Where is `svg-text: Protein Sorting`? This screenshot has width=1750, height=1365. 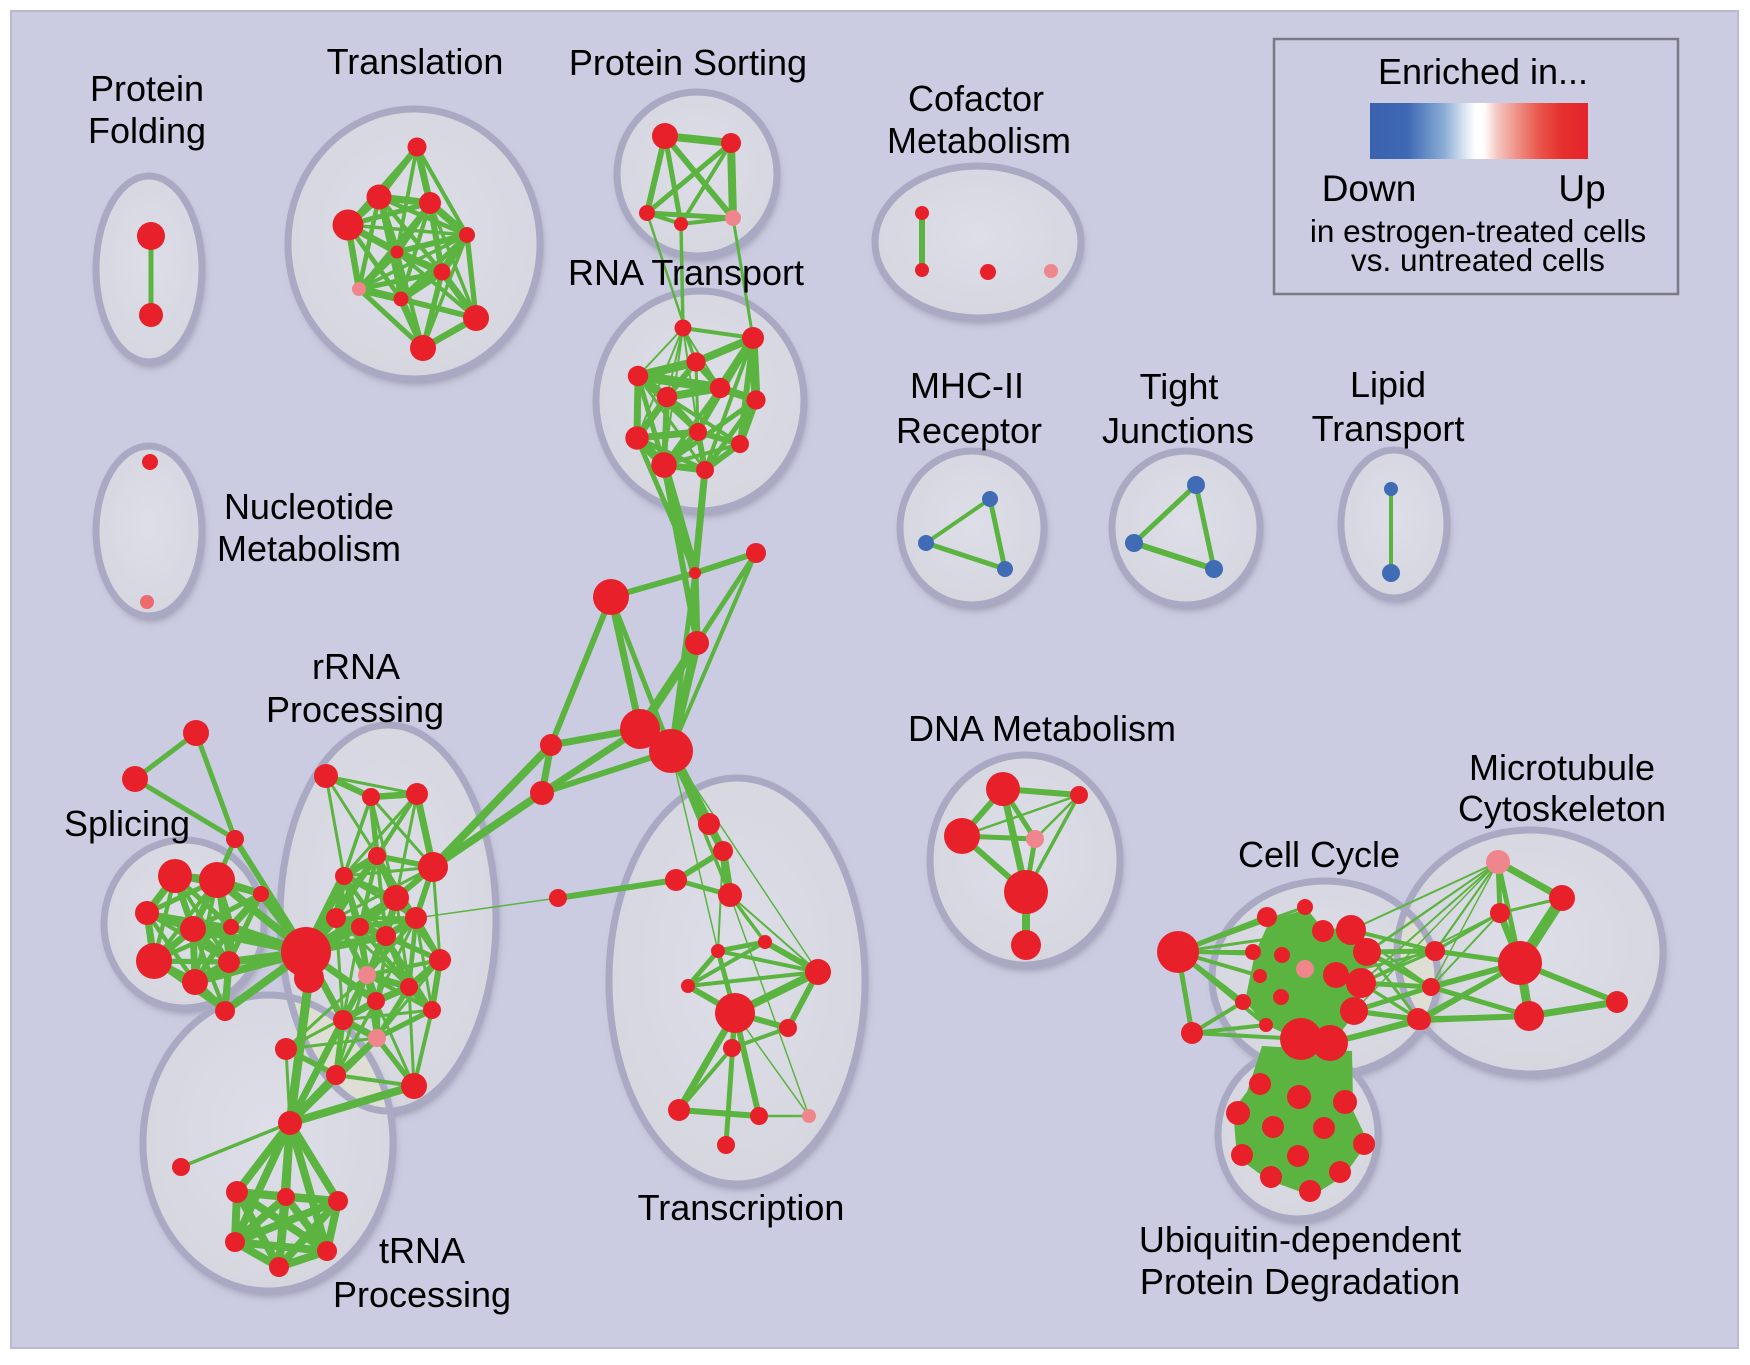
svg-text: Protein Sorting is located at coordinates (688, 62).